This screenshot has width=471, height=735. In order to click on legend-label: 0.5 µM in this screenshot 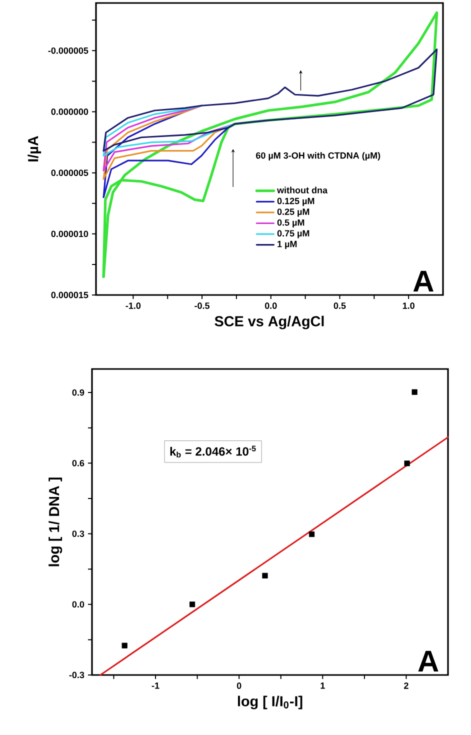, I will do `click(290, 223)`.